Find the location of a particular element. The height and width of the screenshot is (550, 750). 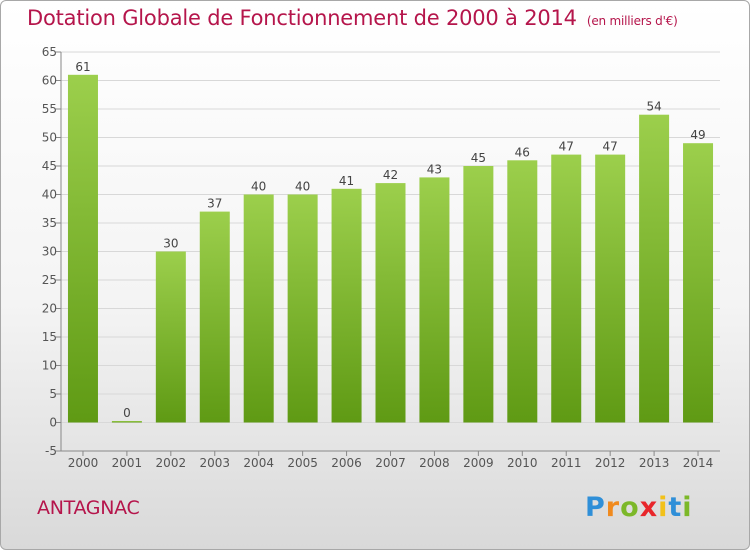

x-tick-label: 2008 is located at coordinates (434, 463).